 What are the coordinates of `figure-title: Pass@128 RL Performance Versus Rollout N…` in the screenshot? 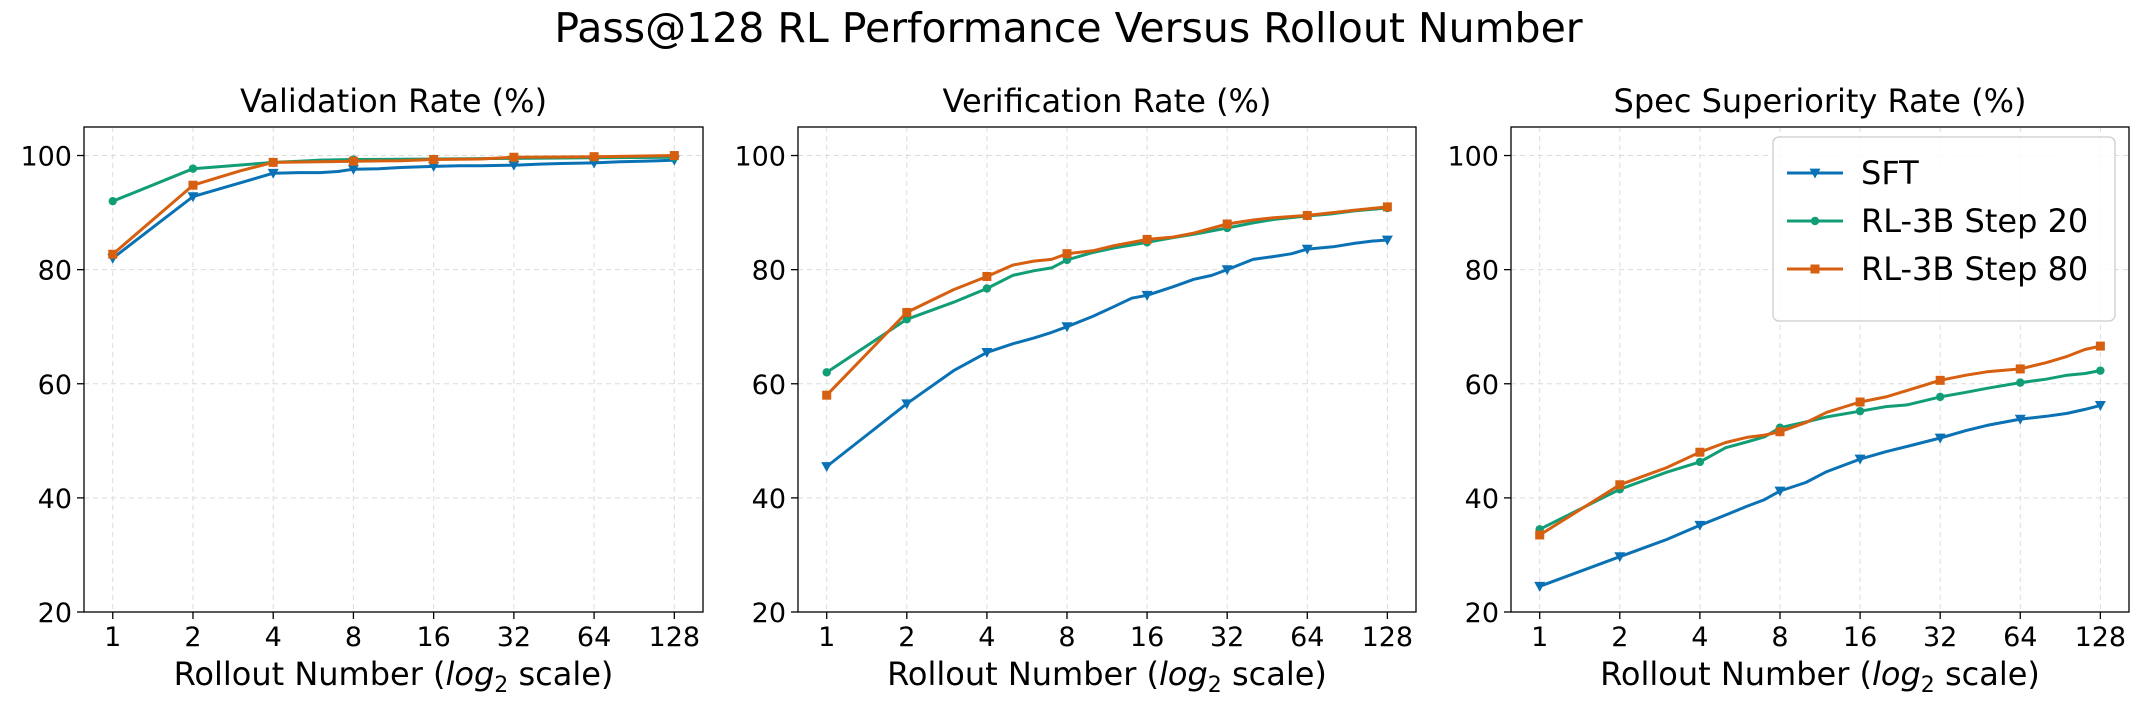 It's located at (1068, 28).